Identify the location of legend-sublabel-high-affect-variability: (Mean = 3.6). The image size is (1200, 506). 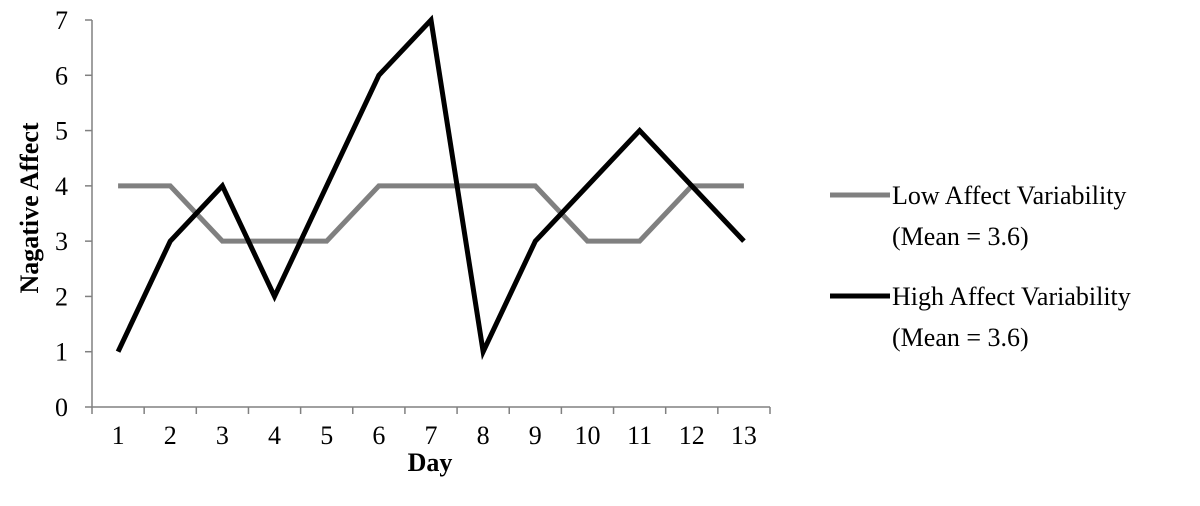
(960, 337).